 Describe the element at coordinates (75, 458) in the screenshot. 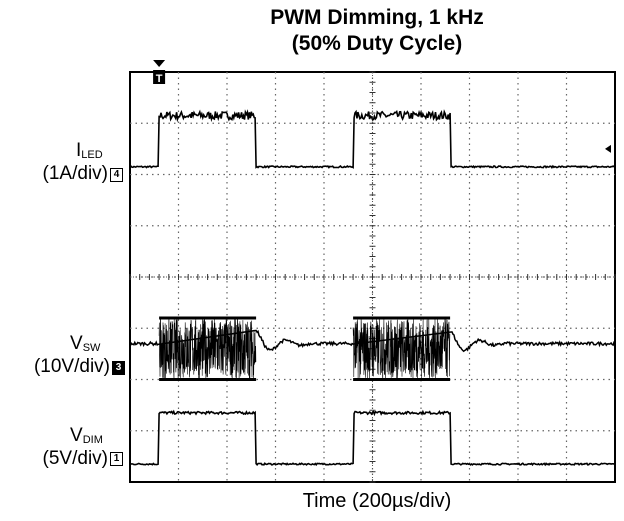

I see `vdim-trace-scale: (5V/div)` at that location.